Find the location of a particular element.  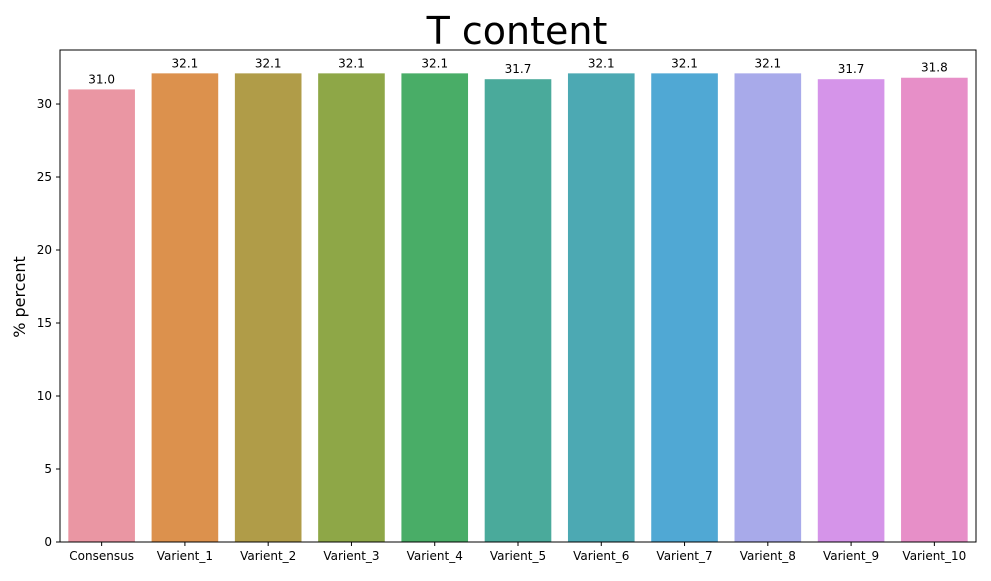

x-tick-label: Varient_8 is located at coordinates (768, 556).